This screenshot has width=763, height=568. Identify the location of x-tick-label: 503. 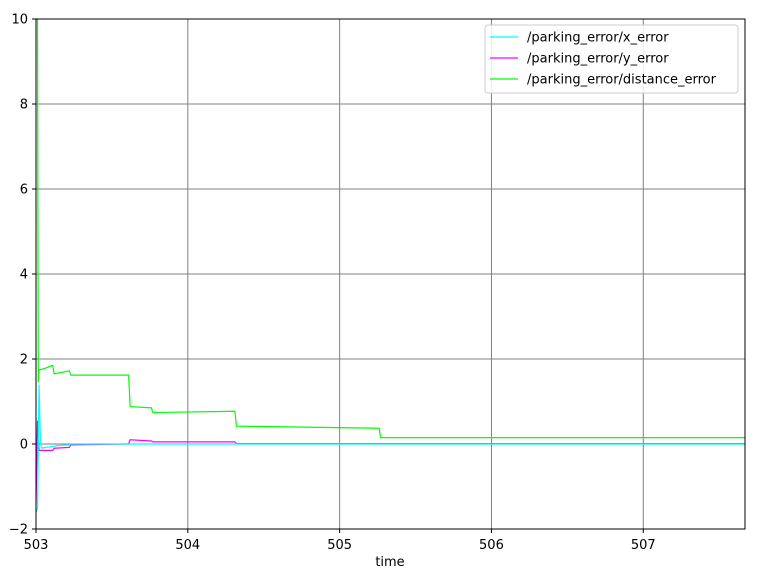
(36, 545).